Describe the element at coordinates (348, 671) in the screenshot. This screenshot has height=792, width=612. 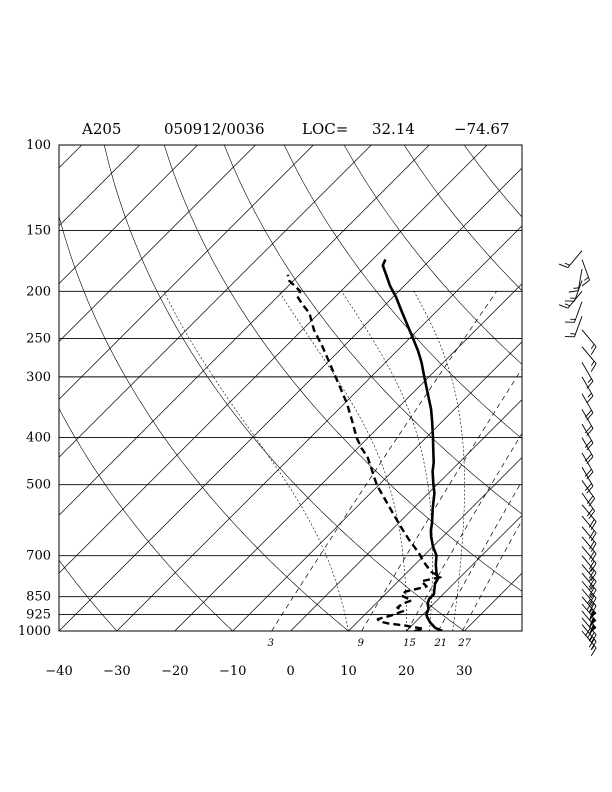
I see `temperature-tick-label: 10` at that location.